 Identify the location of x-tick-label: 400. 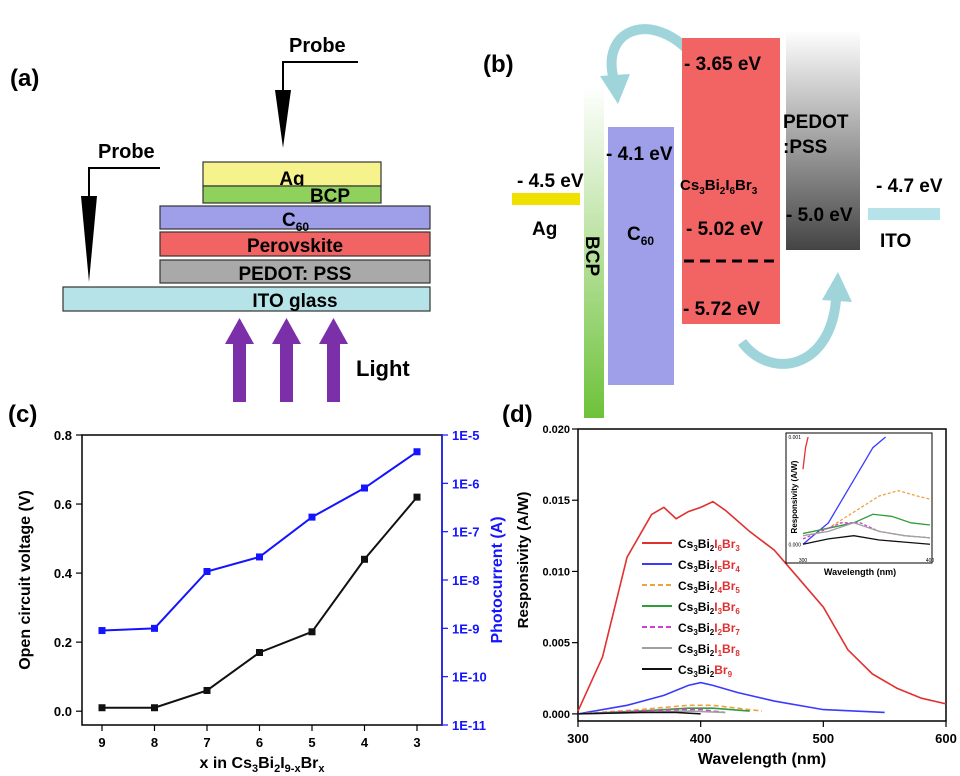
(701, 738).